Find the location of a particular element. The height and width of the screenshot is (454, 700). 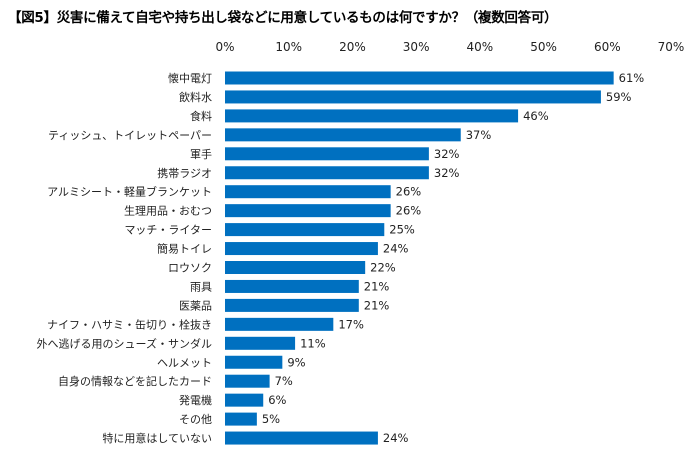

category-label: 特に用意はしていない is located at coordinates (157, 438).